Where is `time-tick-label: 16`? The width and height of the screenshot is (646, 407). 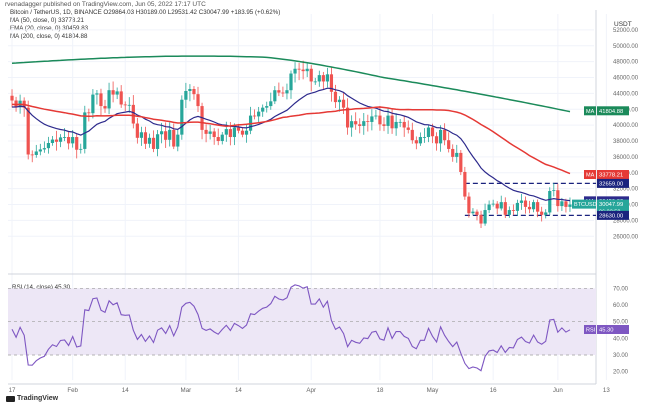 time-tick-label: 16 is located at coordinates (493, 390).